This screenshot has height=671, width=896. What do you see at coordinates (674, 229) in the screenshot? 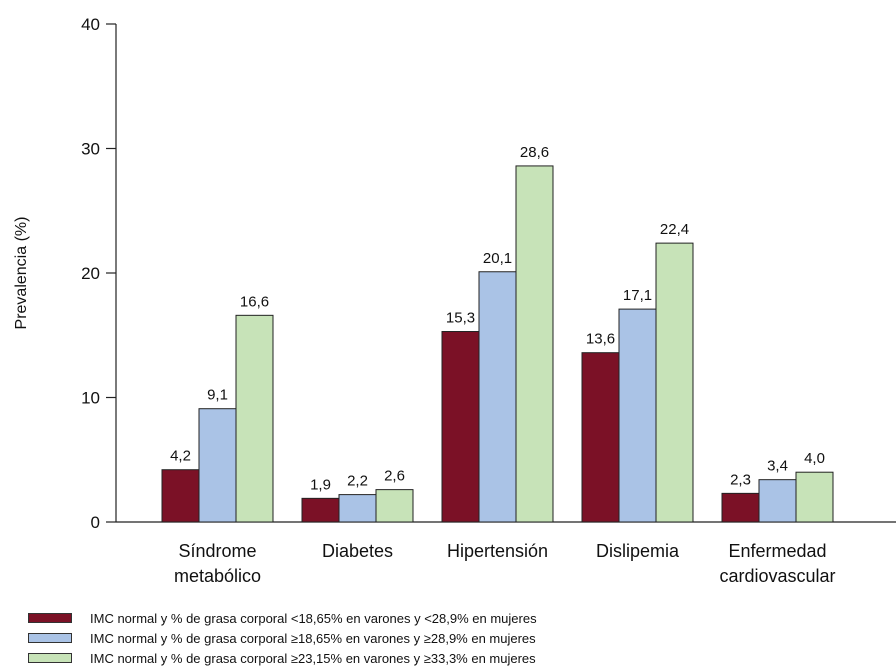
I see `bar-value-label: 22,4` at bounding box center [674, 229].